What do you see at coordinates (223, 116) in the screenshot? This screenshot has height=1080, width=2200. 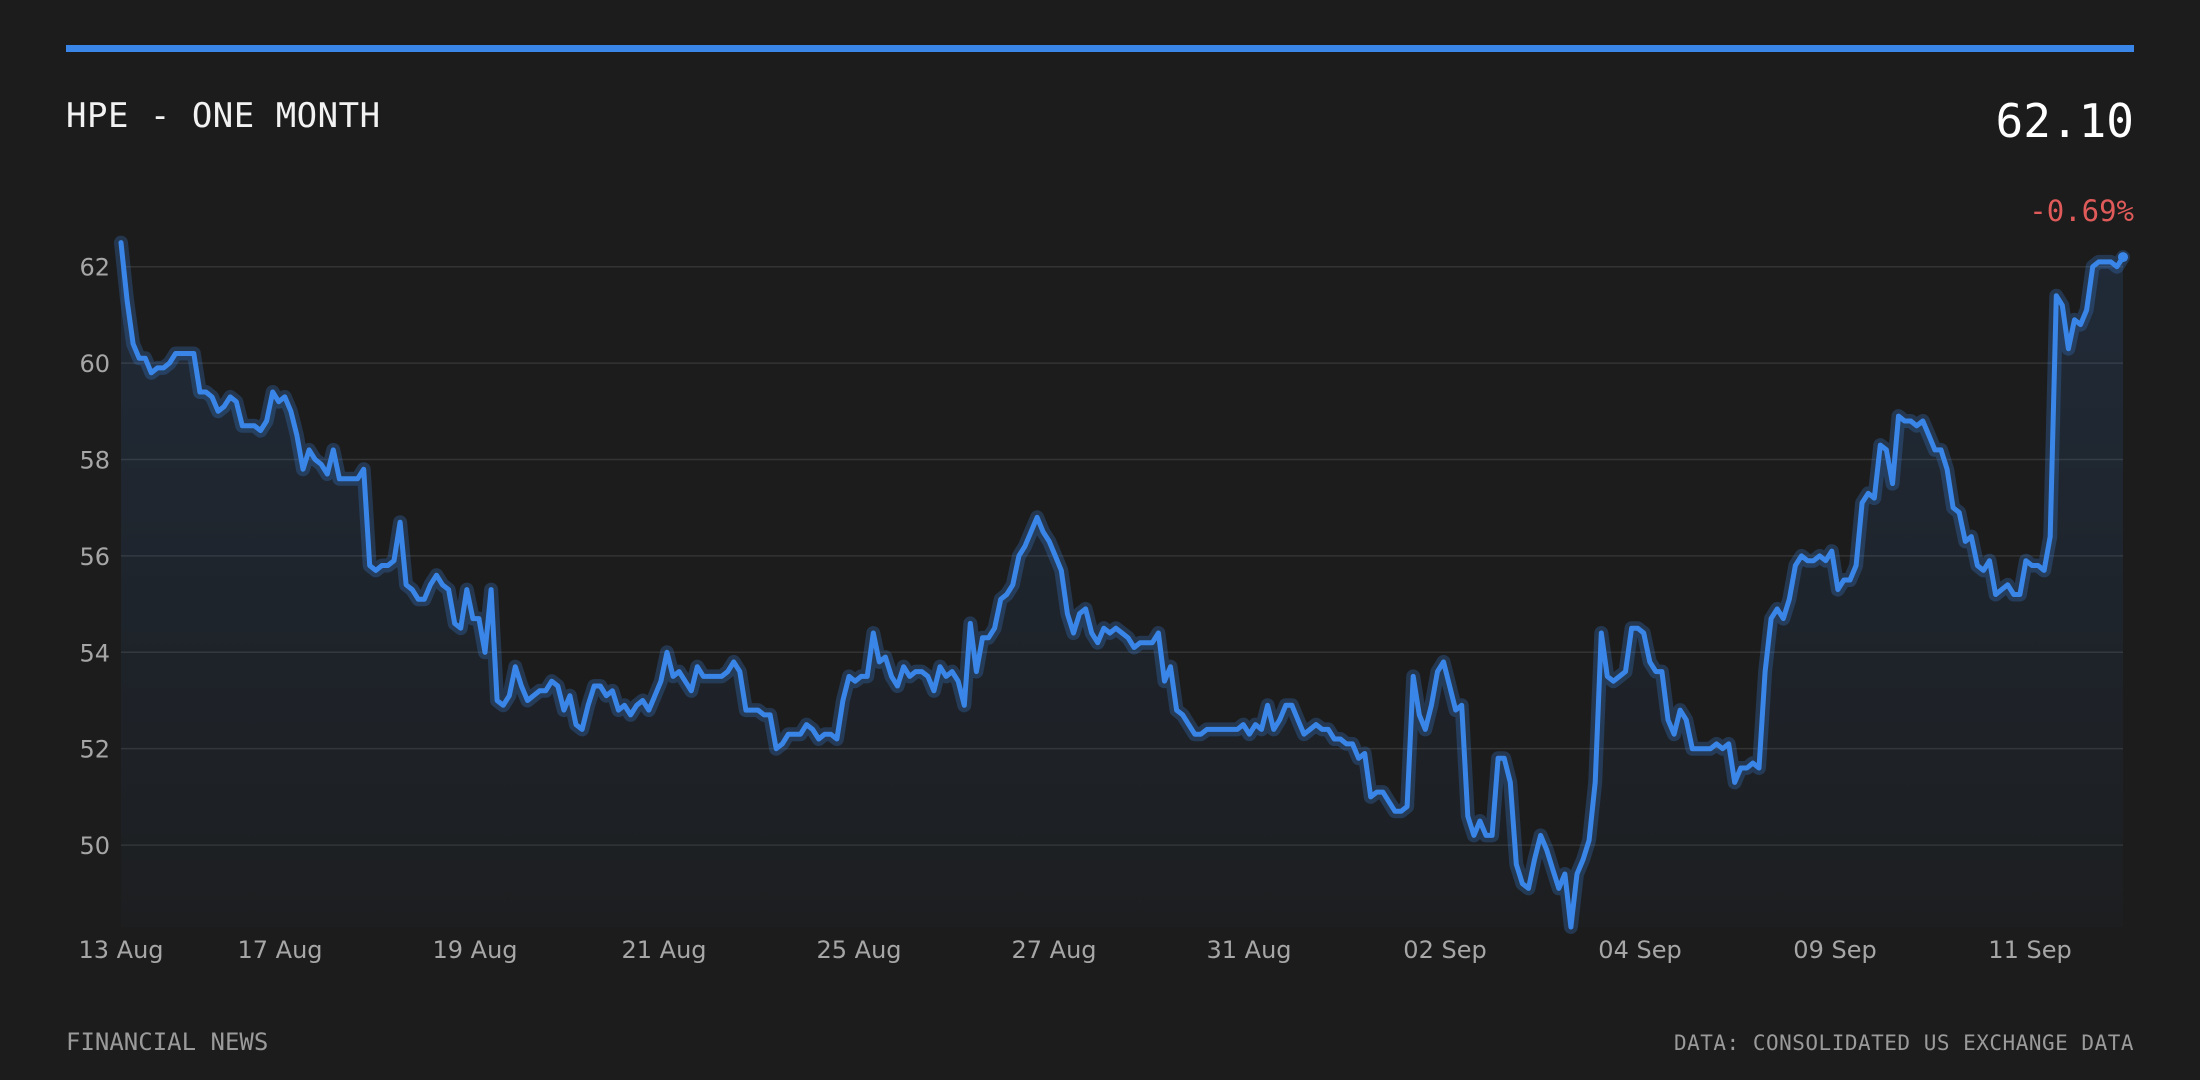 I see `chart-title: HPE - ONE MONTH` at bounding box center [223, 116].